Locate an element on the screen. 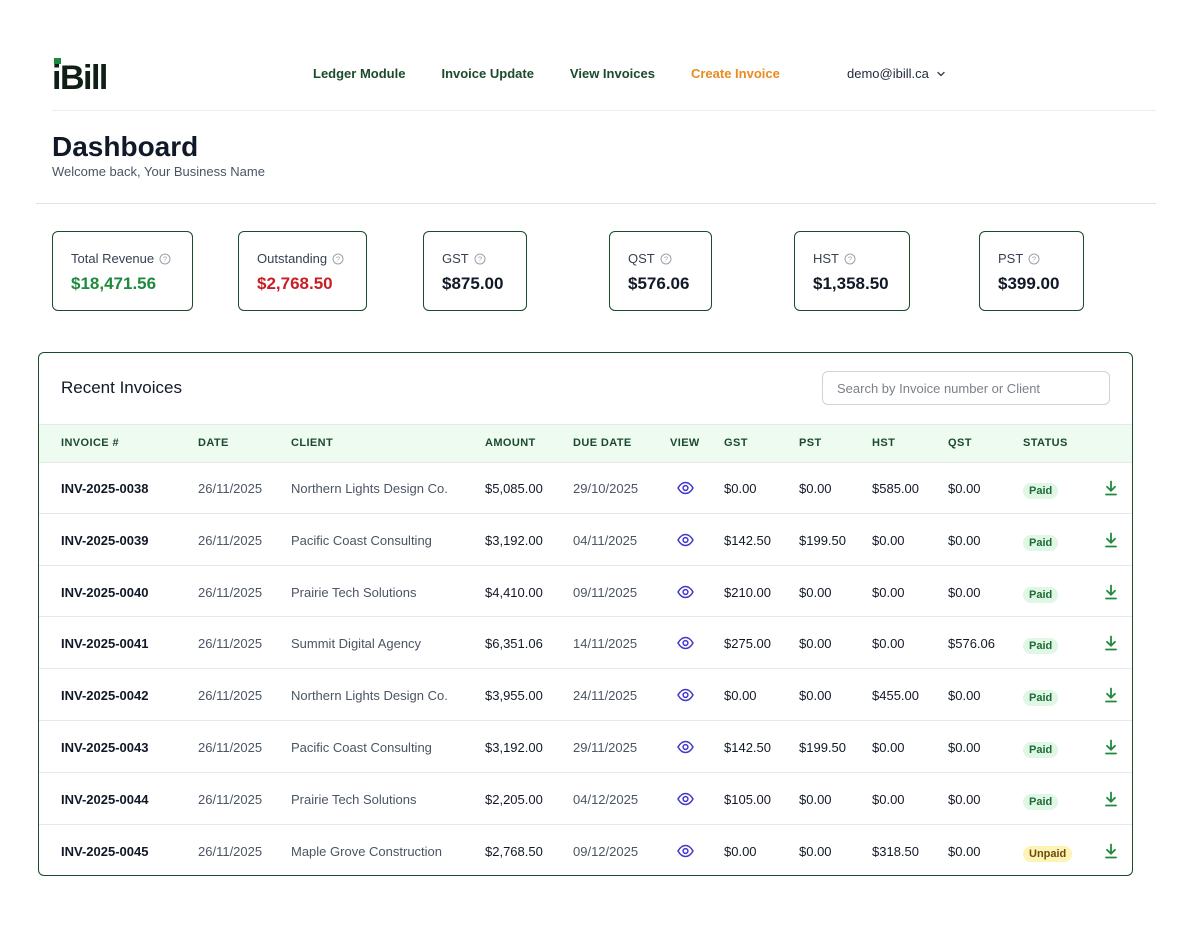  col-pst: PST is located at coordinates (810, 443).